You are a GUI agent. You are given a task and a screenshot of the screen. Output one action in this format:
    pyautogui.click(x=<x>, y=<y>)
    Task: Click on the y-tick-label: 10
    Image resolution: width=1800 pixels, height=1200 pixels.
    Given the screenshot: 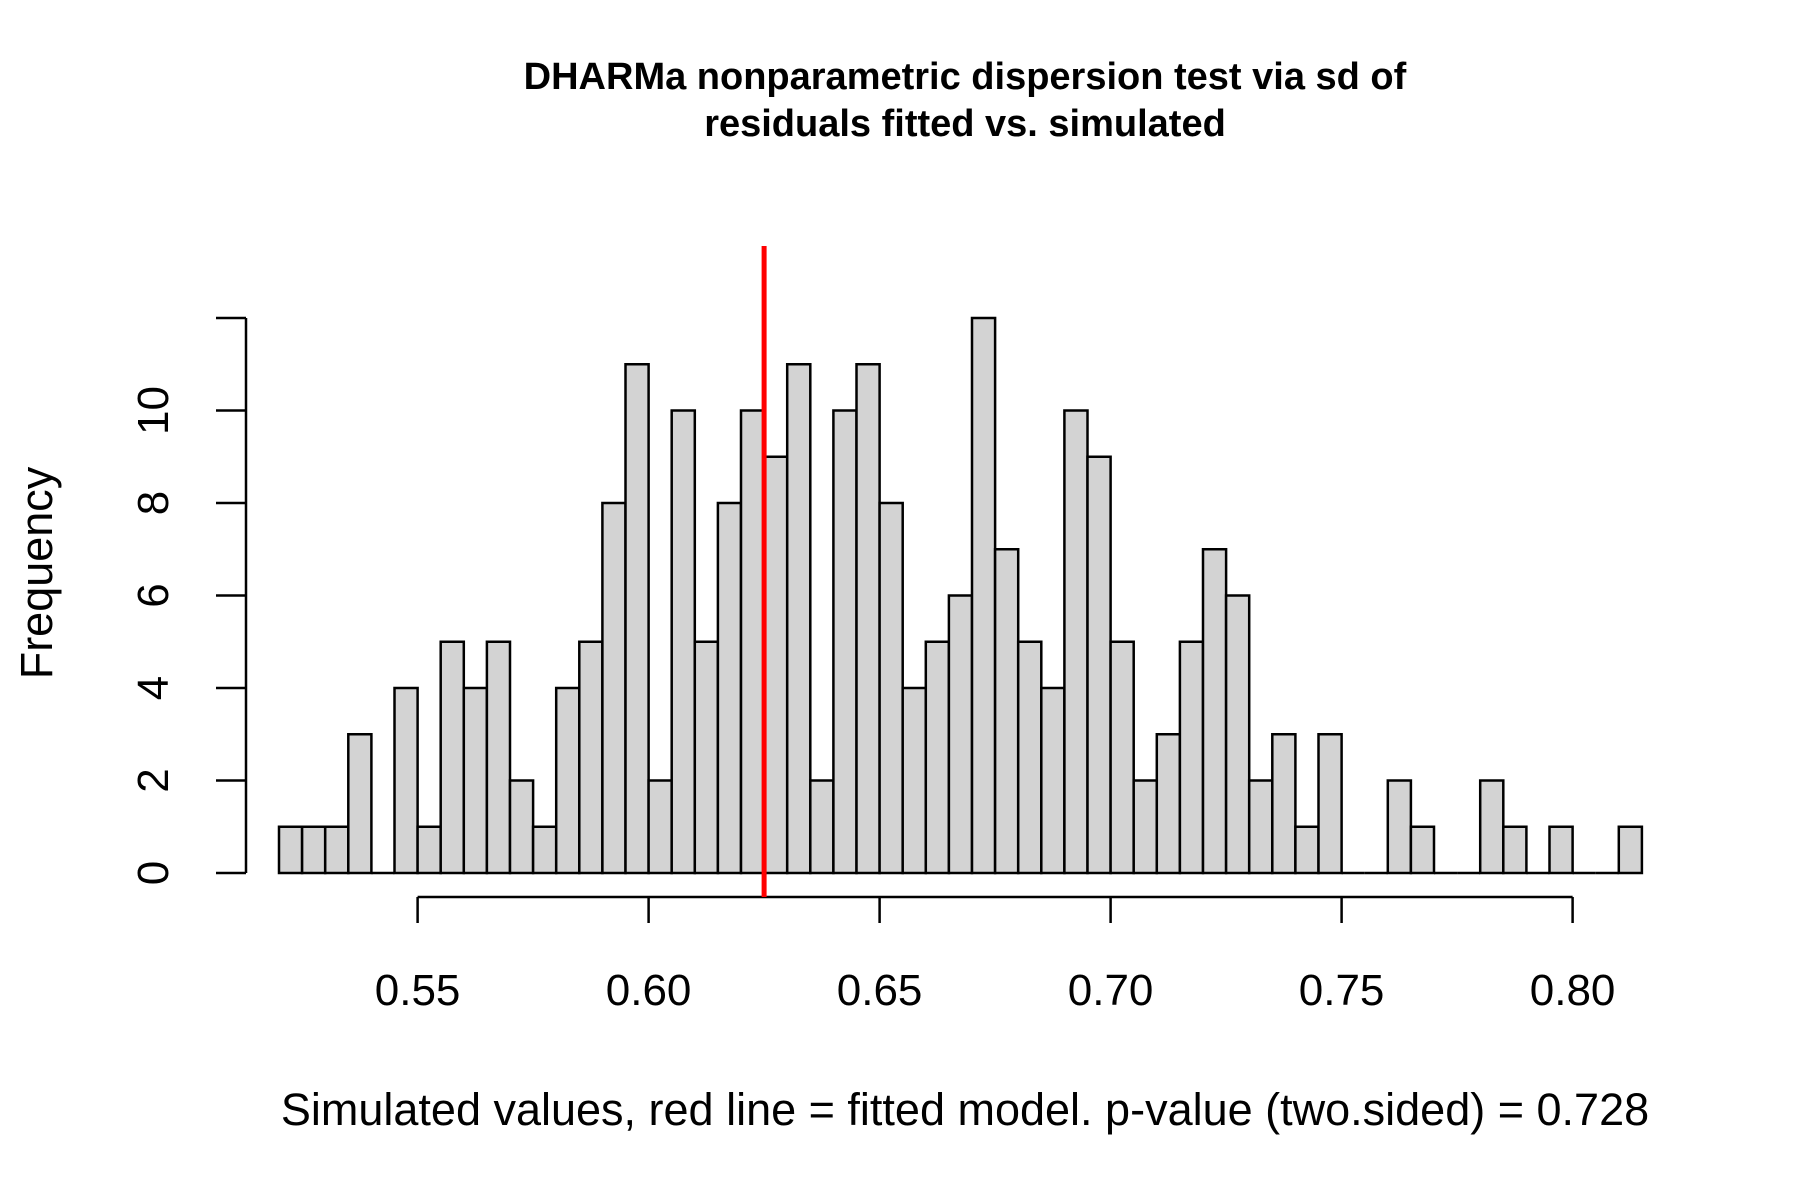 What is the action you would take?
    pyautogui.click(x=153, y=410)
    